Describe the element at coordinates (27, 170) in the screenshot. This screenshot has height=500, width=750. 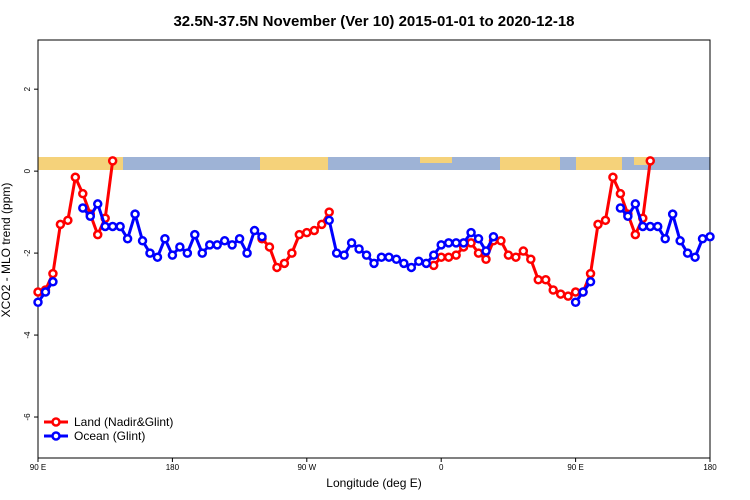
I see `y-tick-label: 0` at that location.